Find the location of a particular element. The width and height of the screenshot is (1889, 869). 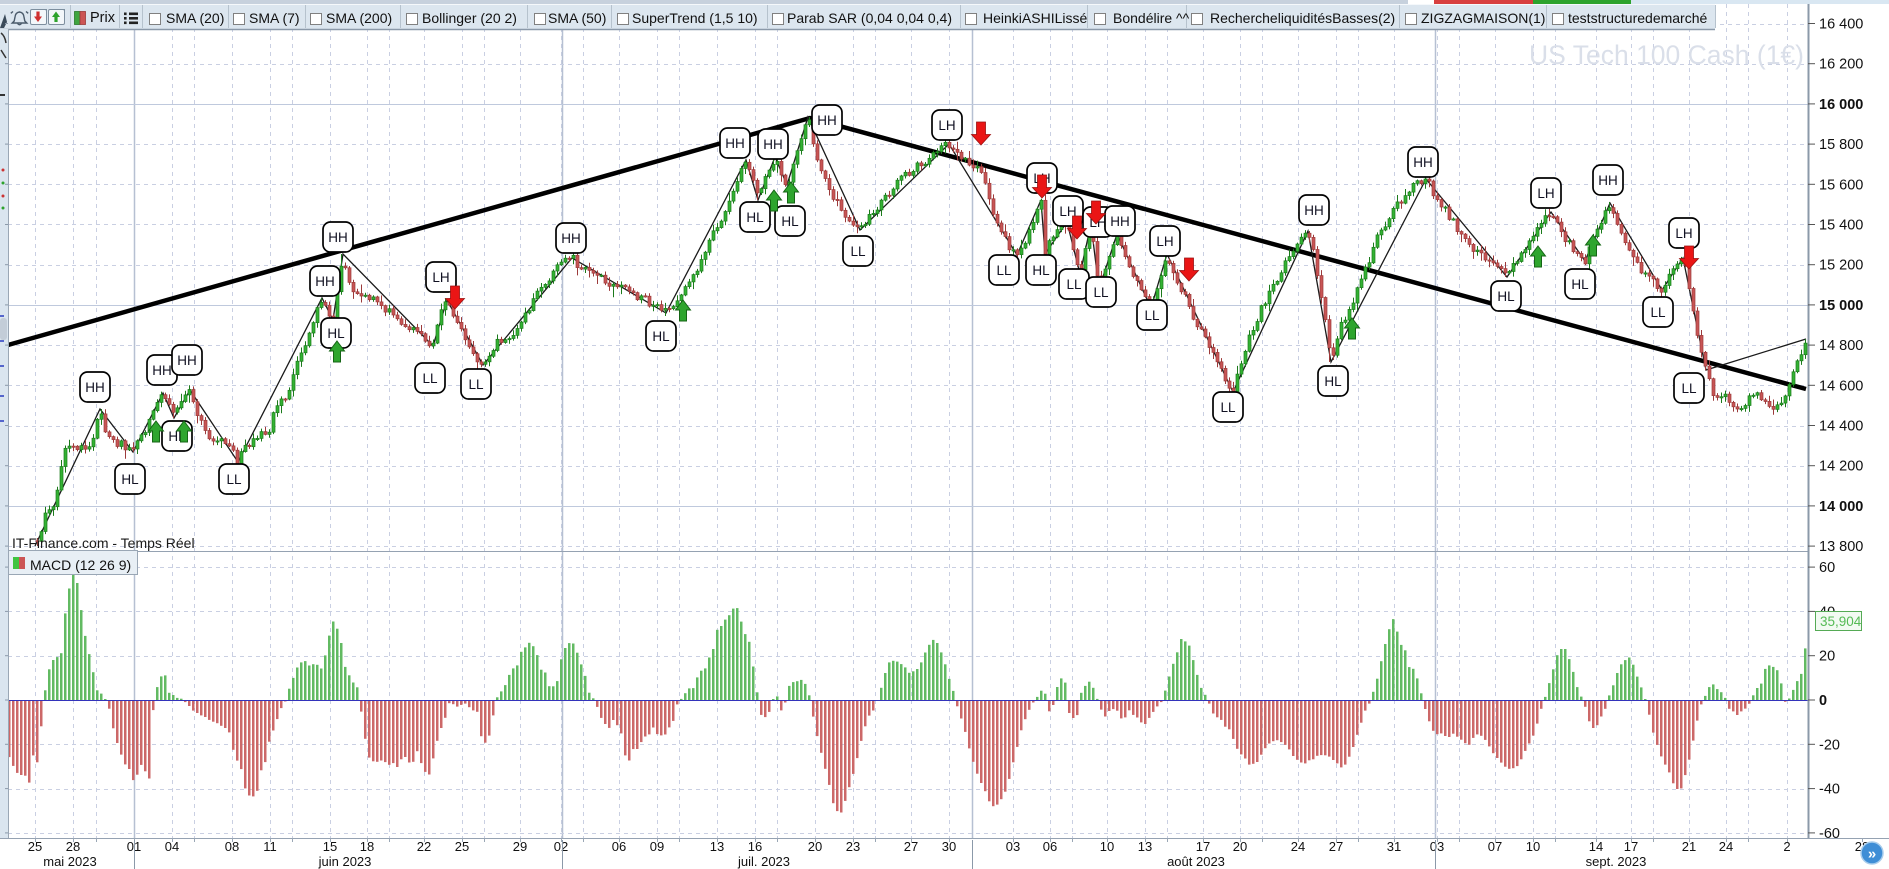

svg-text: juin 2023 is located at coordinates (345, 861).